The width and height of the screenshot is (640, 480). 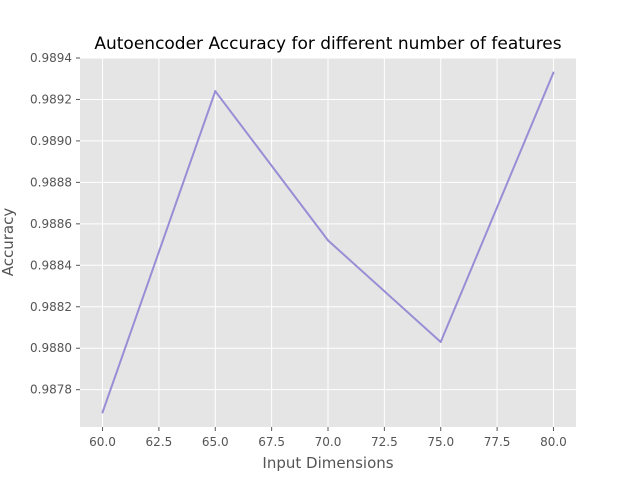 What do you see at coordinates (51, 182) in the screenshot?
I see `y-tick-label: 0.9888` at bounding box center [51, 182].